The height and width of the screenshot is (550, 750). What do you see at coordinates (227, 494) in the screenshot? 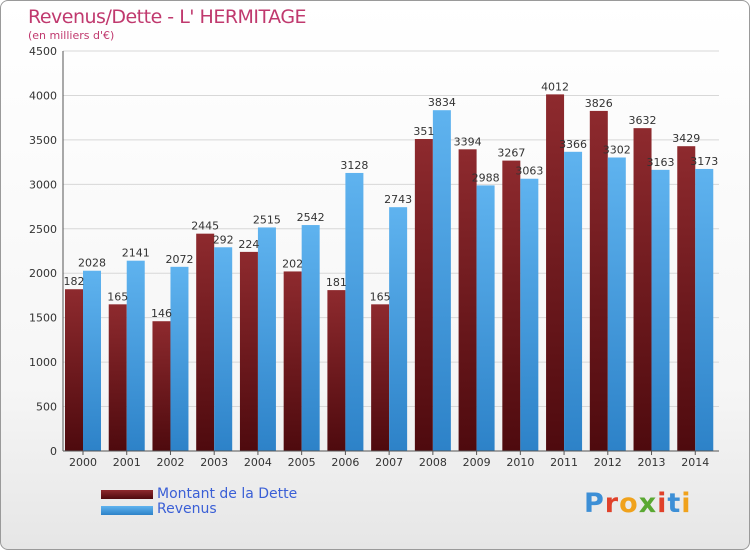
I see `legend-label-dette: Montant de la Dette` at bounding box center [227, 494].